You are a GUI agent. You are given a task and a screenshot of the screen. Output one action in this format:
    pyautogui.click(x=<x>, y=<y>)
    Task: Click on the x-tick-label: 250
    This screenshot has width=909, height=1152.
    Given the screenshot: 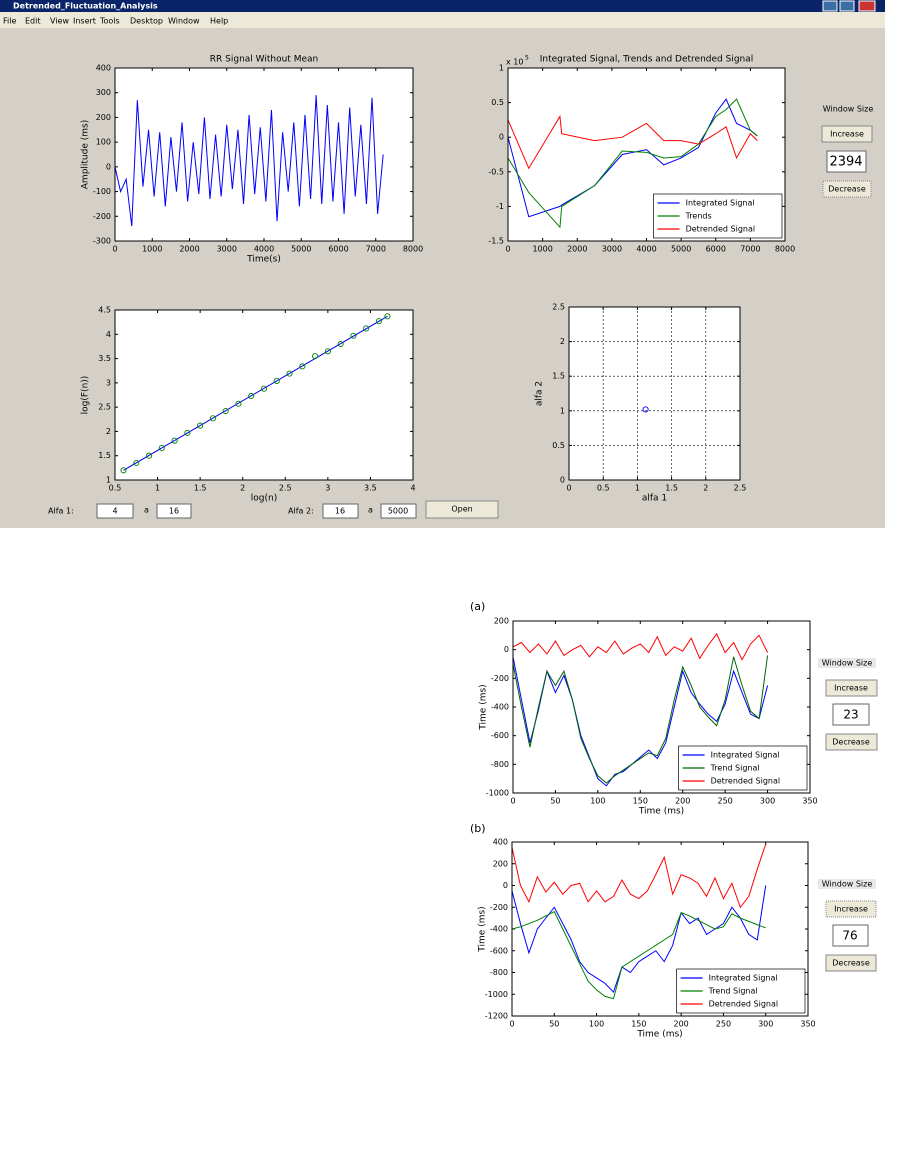 What is the action you would take?
    pyautogui.click(x=725, y=801)
    